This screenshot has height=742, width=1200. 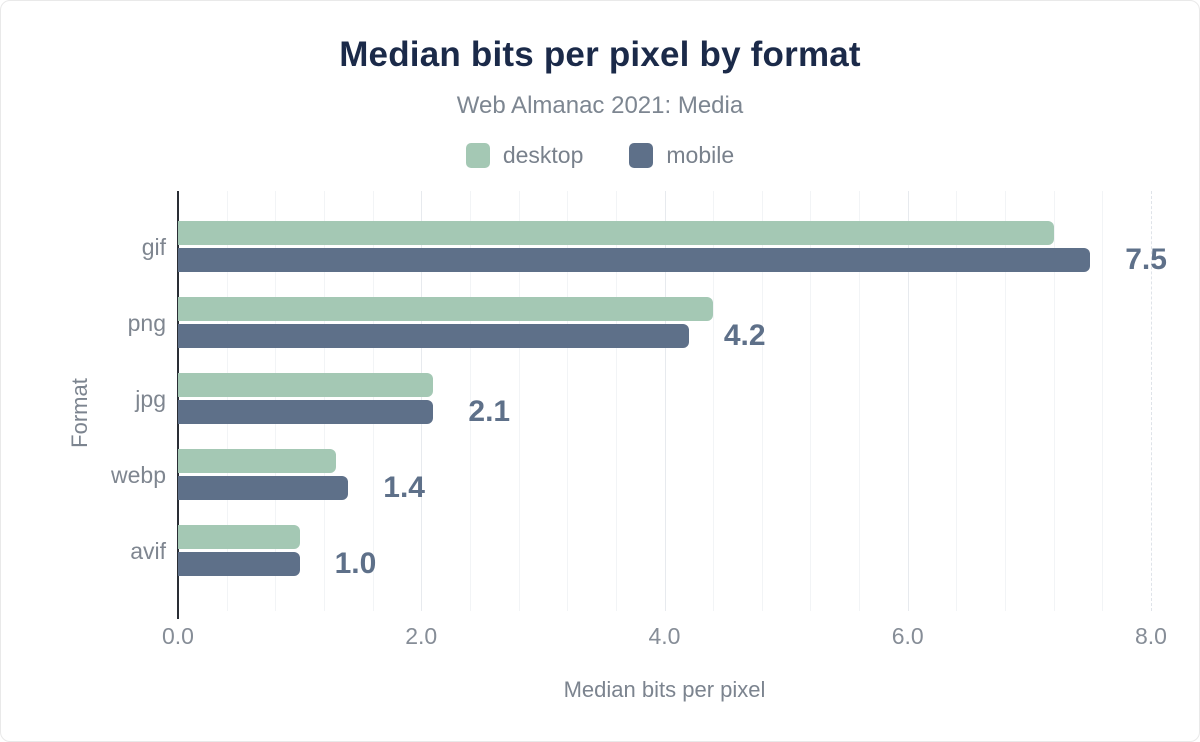 I want to click on legend-item-mobile: mobile, so click(x=681, y=155).